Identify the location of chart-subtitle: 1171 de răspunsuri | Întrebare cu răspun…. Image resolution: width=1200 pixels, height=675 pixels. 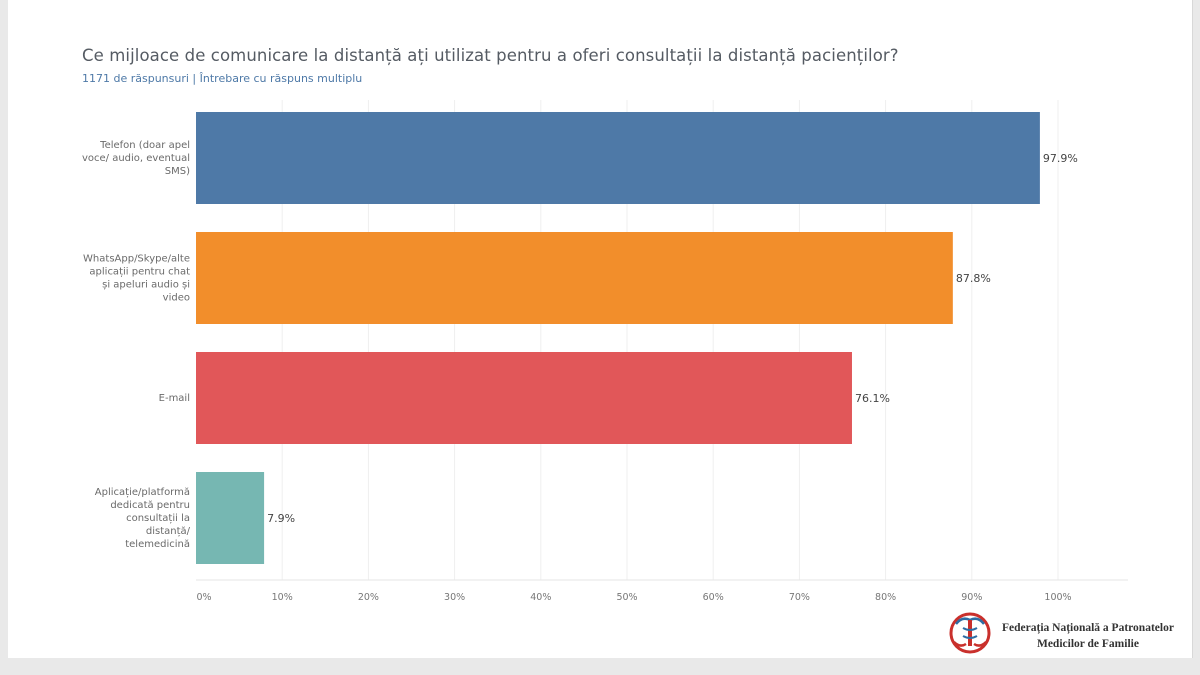
(222, 78).